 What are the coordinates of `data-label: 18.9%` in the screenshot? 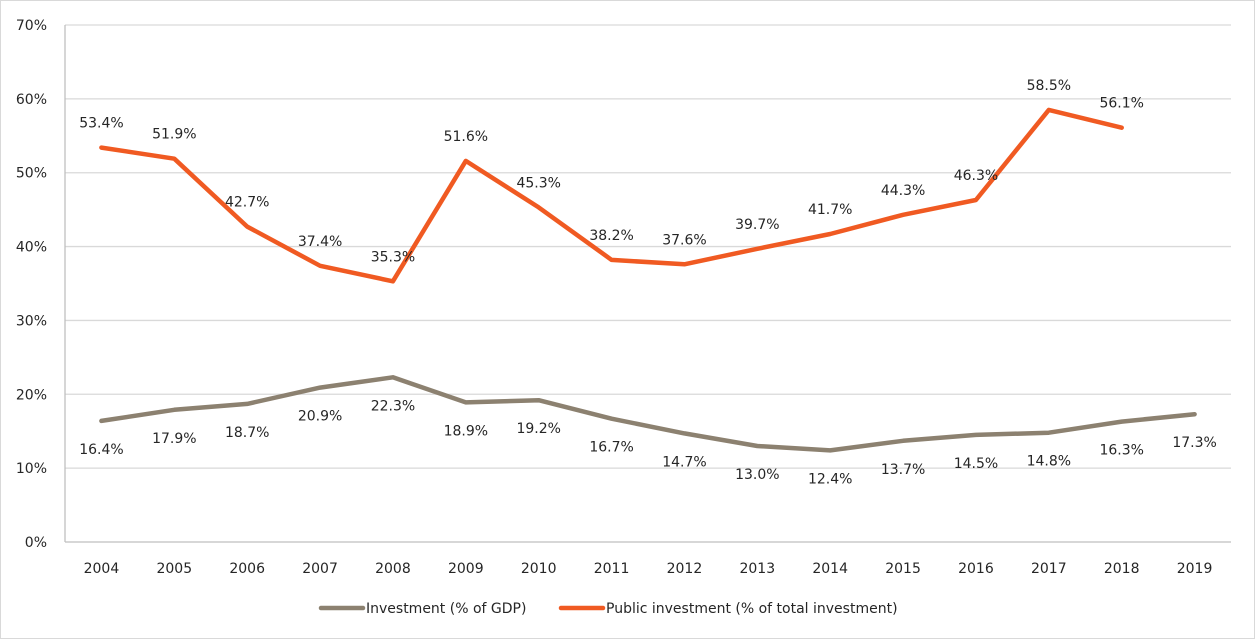 It's located at (466, 431).